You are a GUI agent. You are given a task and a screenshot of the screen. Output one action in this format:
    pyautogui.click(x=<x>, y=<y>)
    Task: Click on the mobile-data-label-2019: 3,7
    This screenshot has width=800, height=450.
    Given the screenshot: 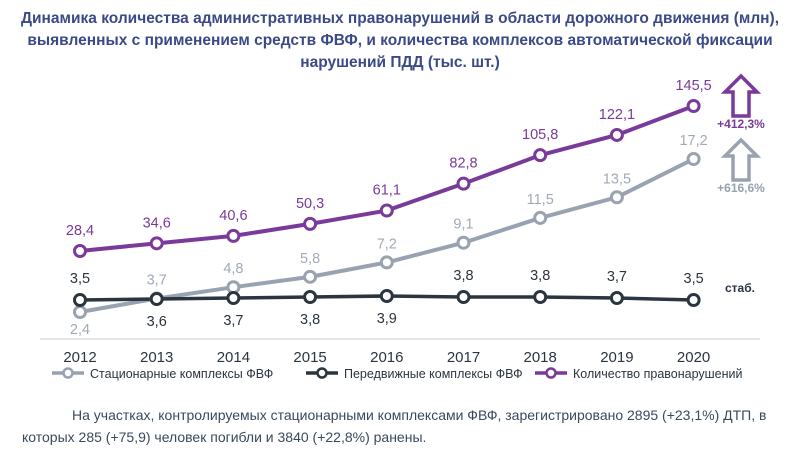 What is the action you would take?
    pyautogui.click(x=617, y=277)
    